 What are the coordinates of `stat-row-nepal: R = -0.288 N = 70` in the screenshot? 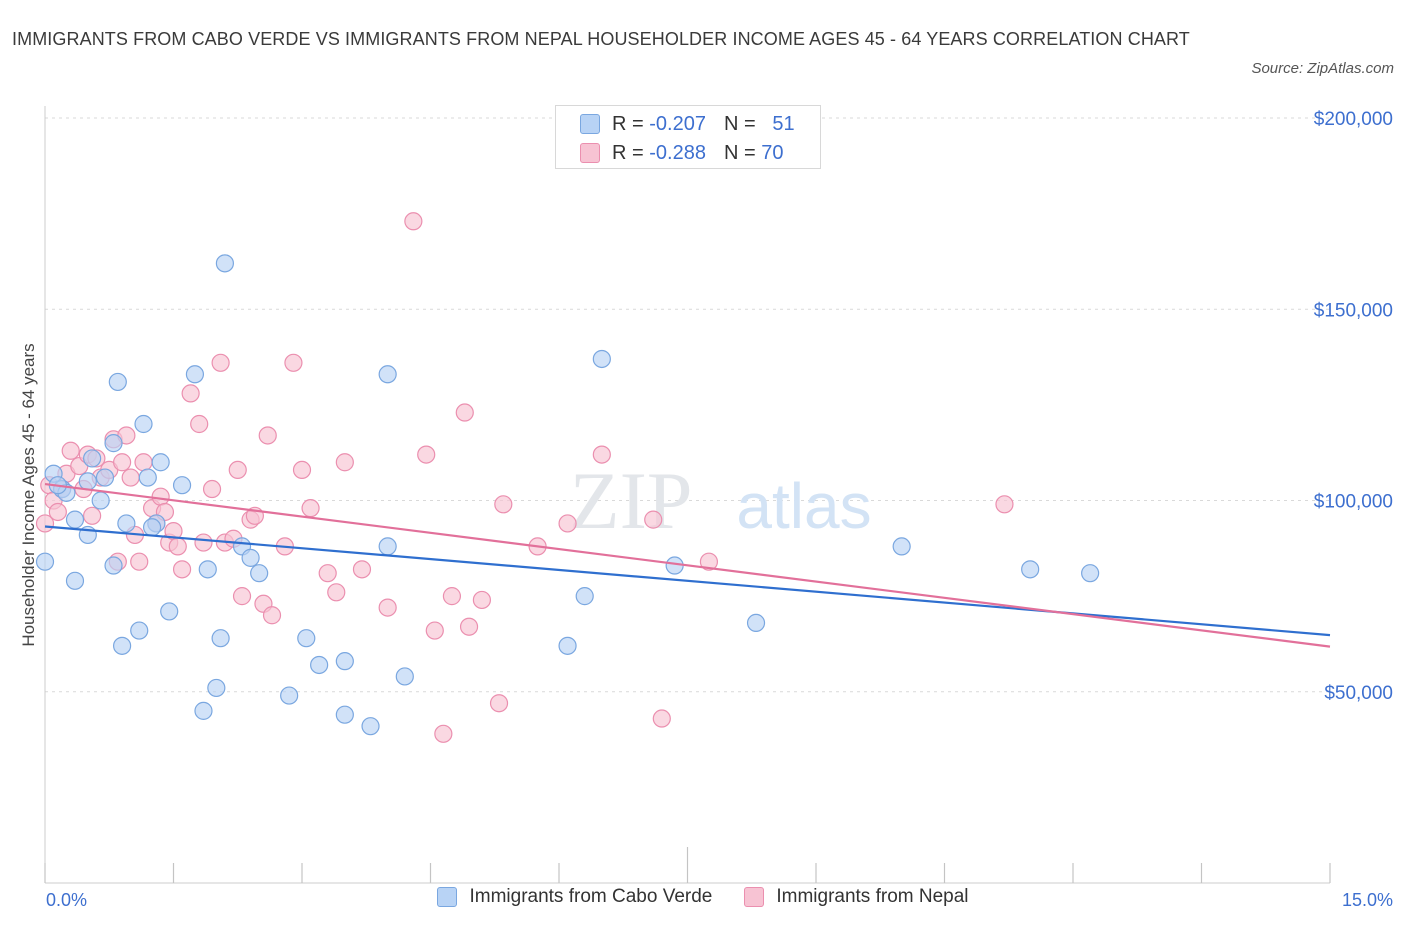 It's located at (681, 153).